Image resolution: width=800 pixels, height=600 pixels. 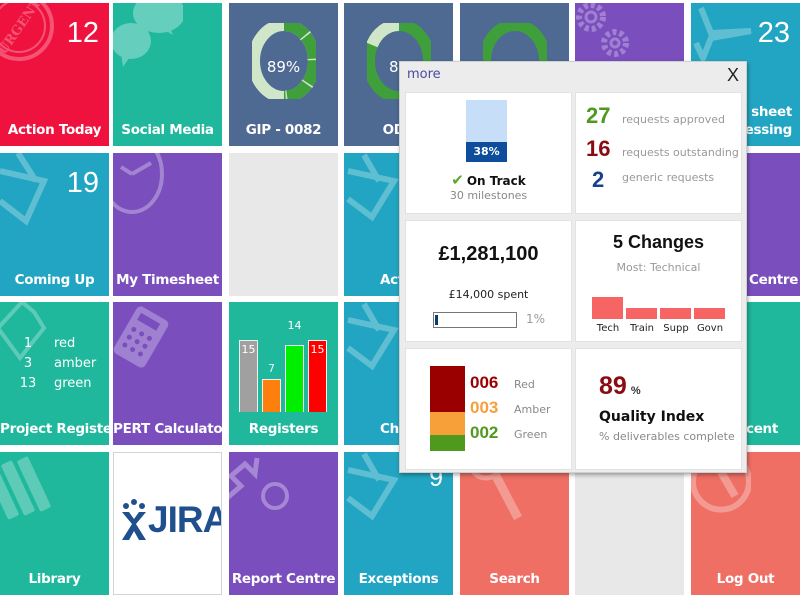 I want to click on rag-segment-red, so click(x=447, y=389).